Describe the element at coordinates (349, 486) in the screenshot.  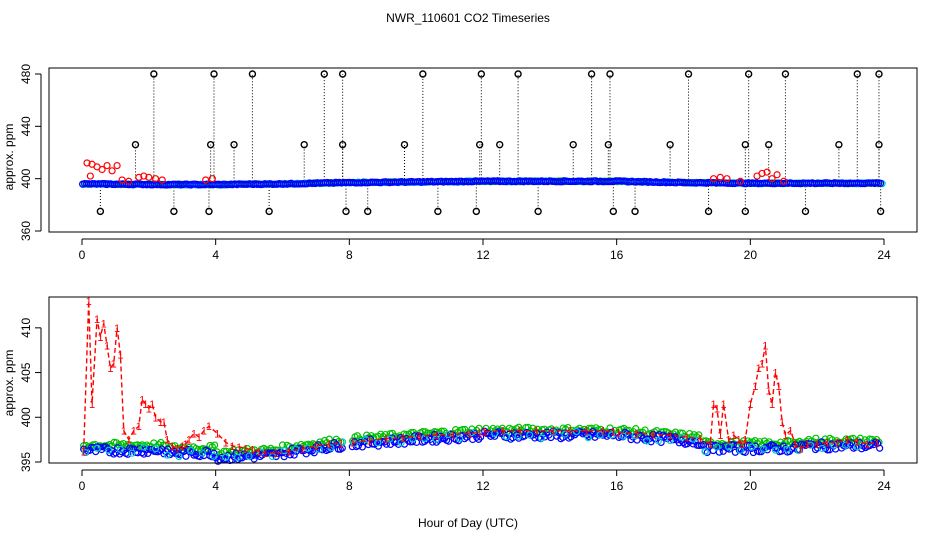
I see `bottom-x-tick-label: 8` at that location.